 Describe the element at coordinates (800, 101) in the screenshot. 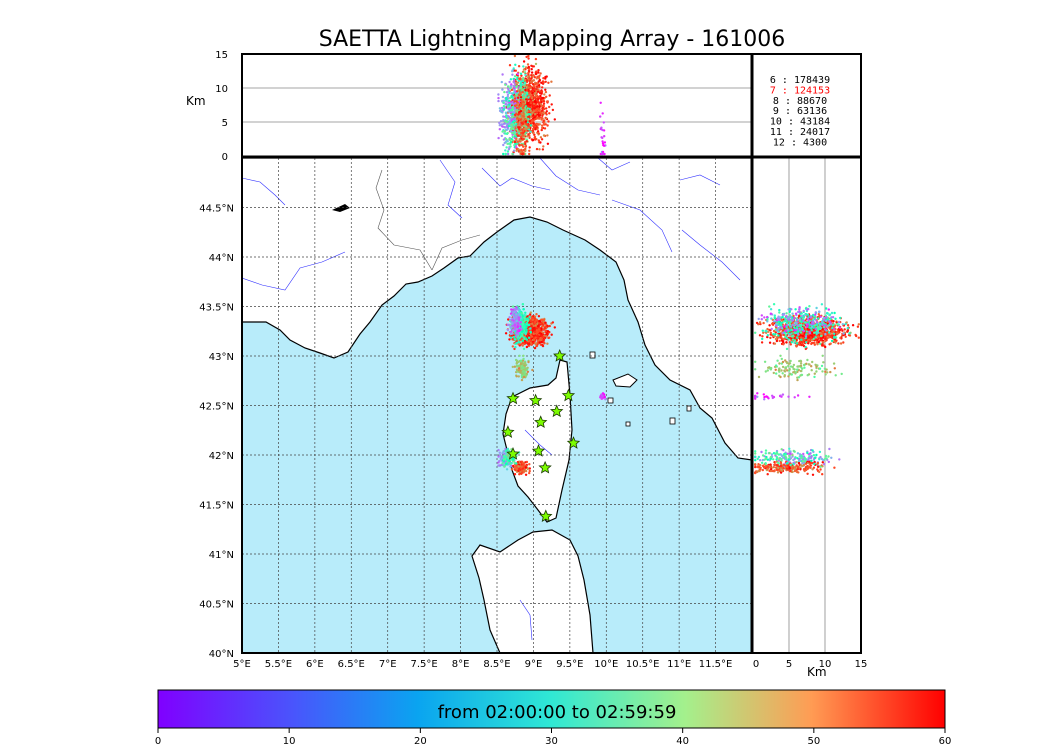

I see `count-entry: 8 : 88670` at that location.